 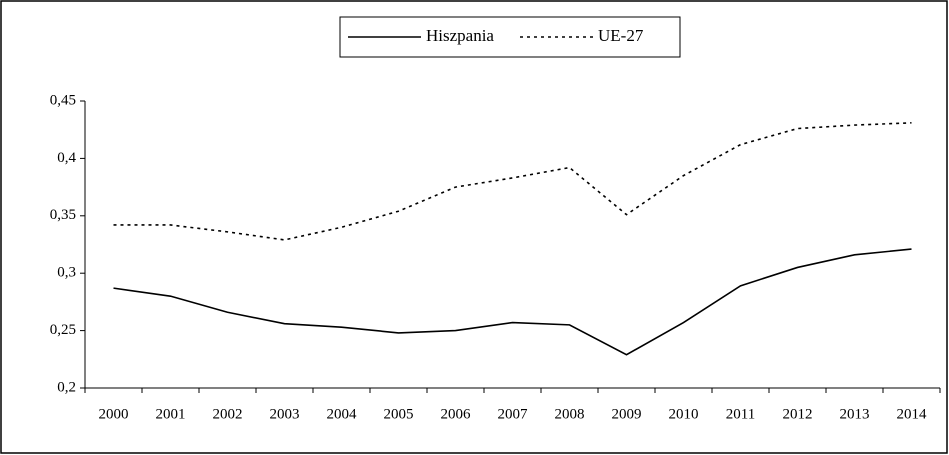 I want to click on x-tick-label: 2002, so click(x=228, y=414).